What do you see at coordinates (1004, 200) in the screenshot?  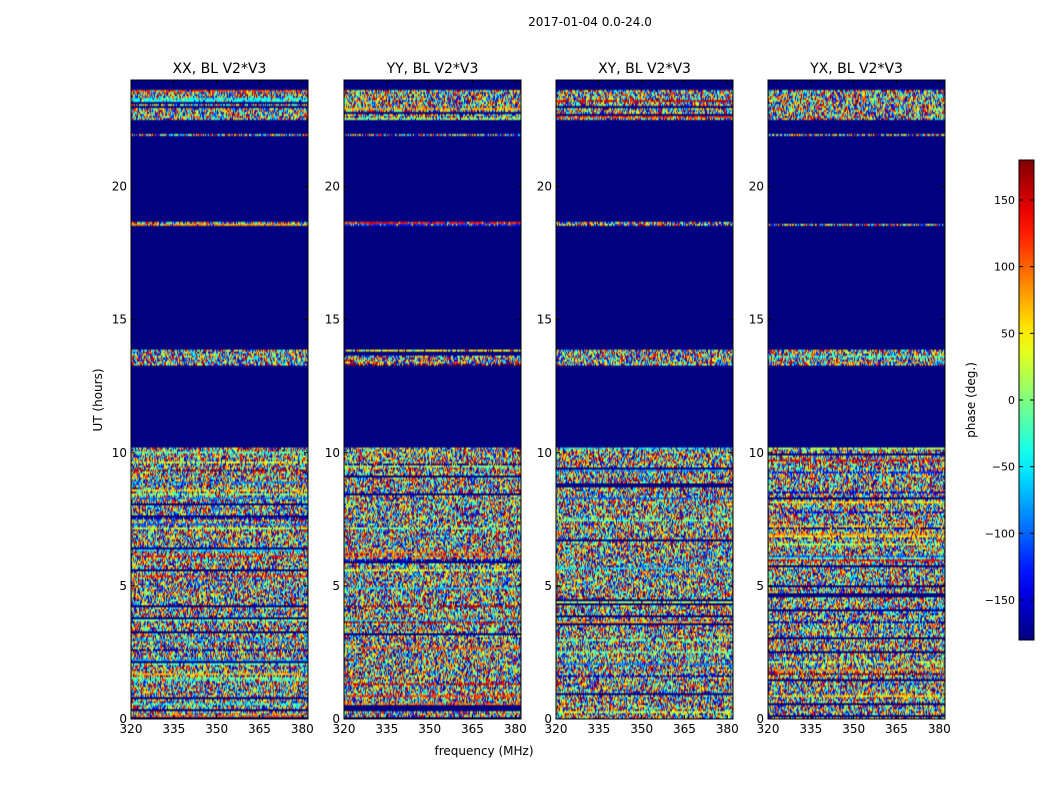 I see `colorbar-tick-label: 150` at bounding box center [1004, 200].